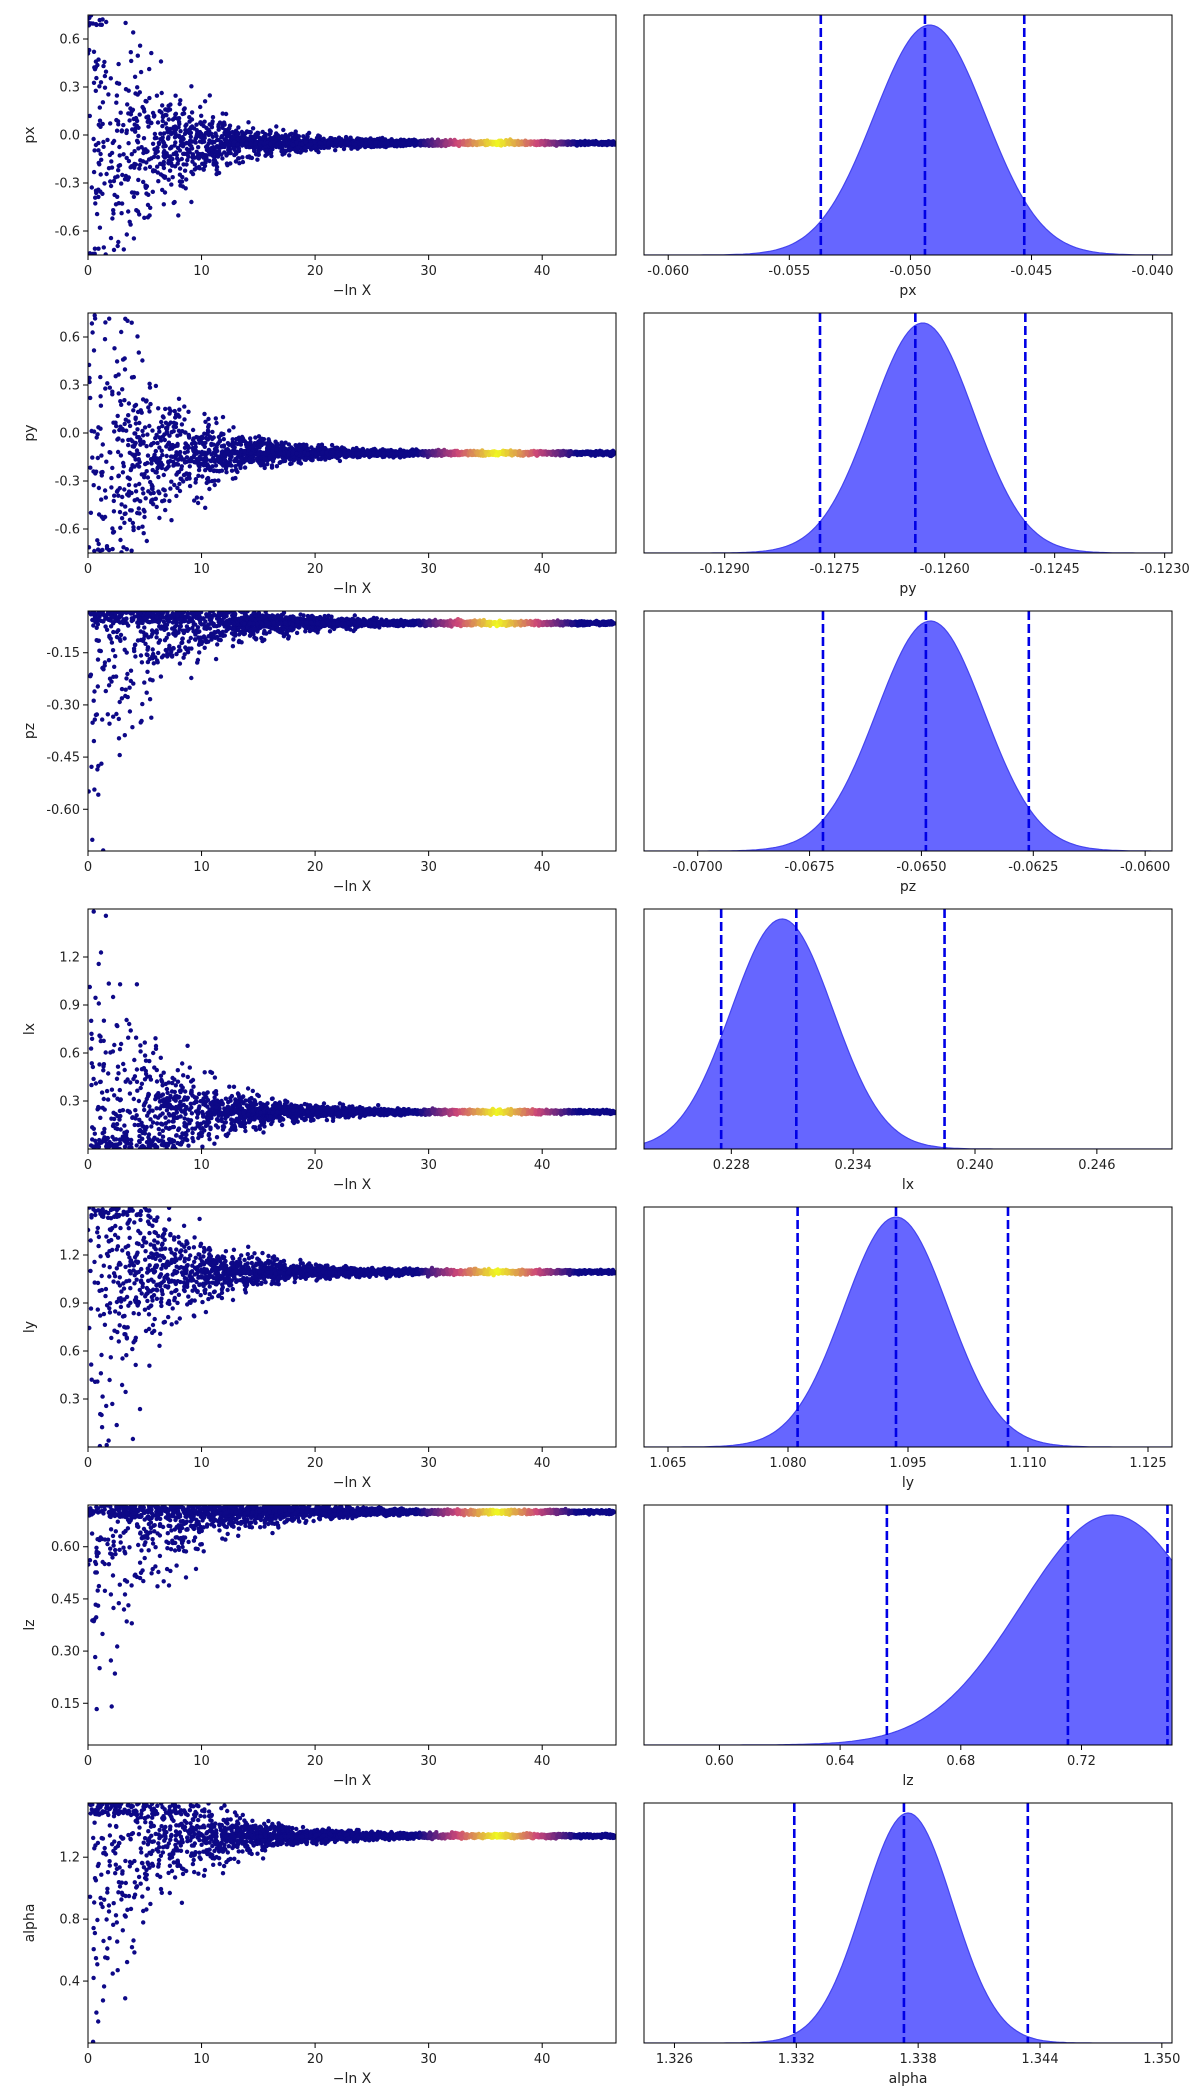  What do you see at coordinates (907, 291) in the screenshot?
I see `posterior-x-label: px` at bounding box center [907, 291].